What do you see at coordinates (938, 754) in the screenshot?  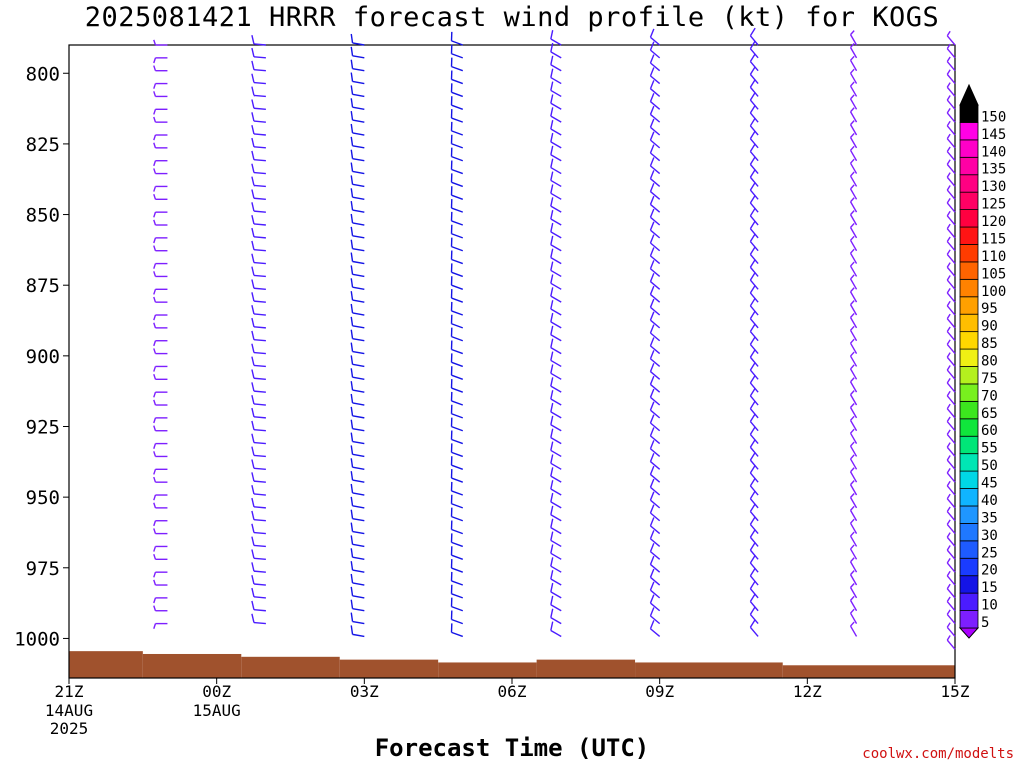 I see `credit-link: coolwx.com/modelts` at bounding box center [938, 754].